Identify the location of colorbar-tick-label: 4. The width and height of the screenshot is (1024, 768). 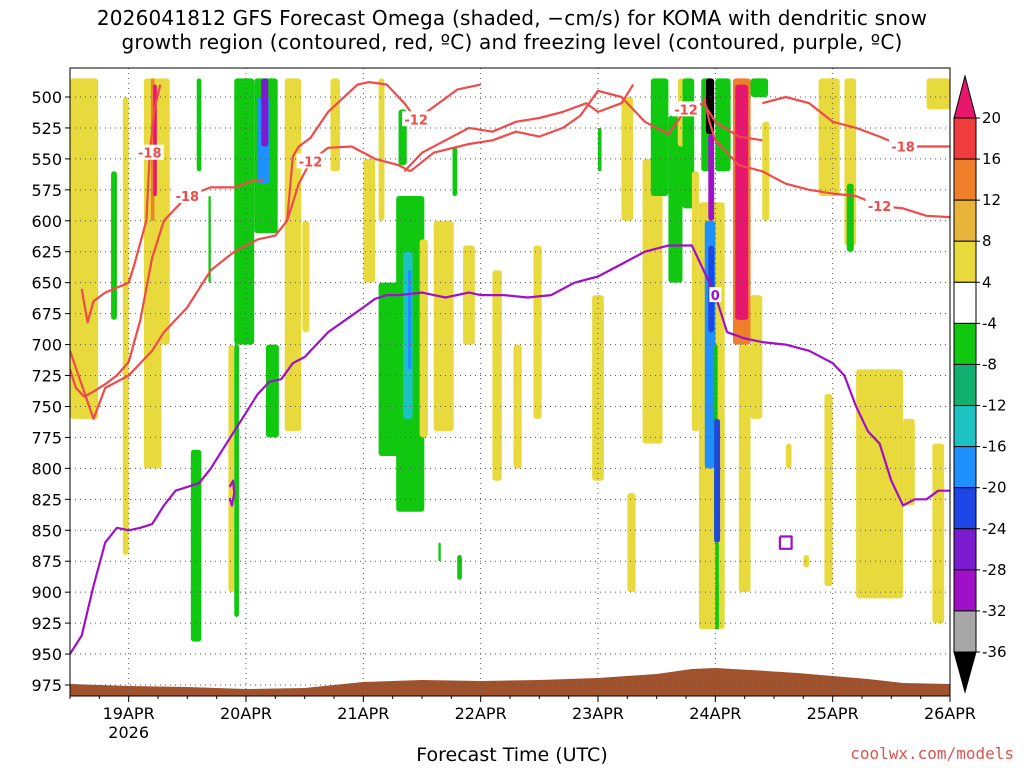
(987, 282).